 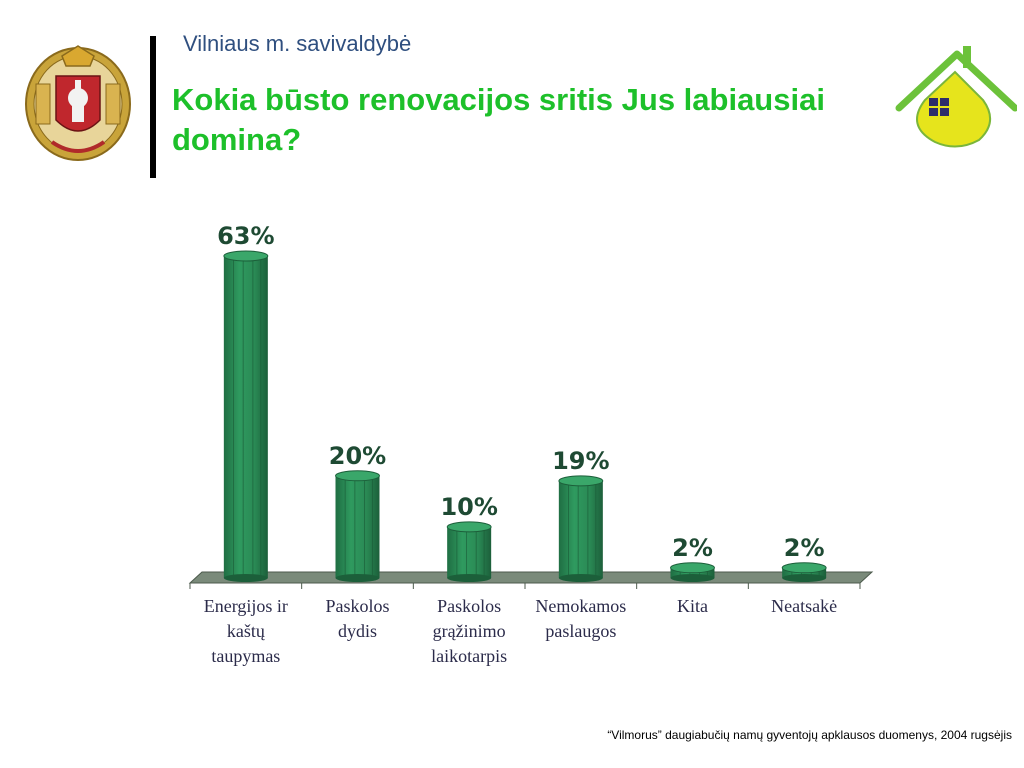 I want to click on value-label-3: 10%, so click(x=468, y=507).